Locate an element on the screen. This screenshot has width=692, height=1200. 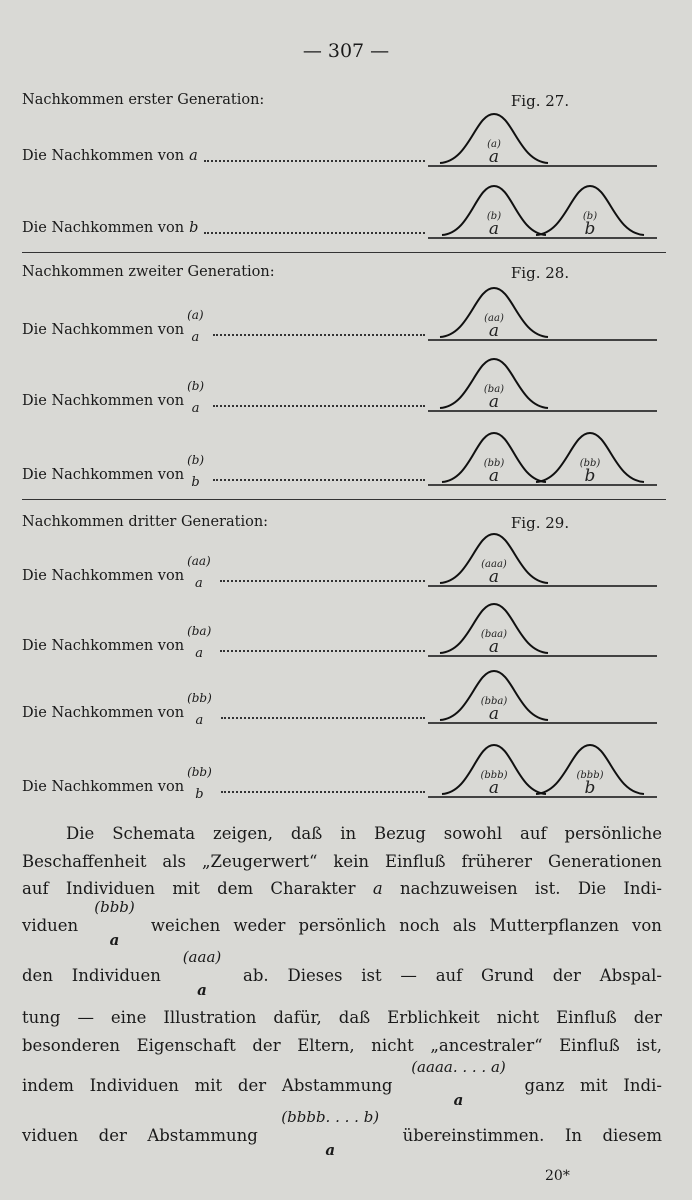
row-label: Die Nachkommen von (b) a is located at coordinates (224, 397).